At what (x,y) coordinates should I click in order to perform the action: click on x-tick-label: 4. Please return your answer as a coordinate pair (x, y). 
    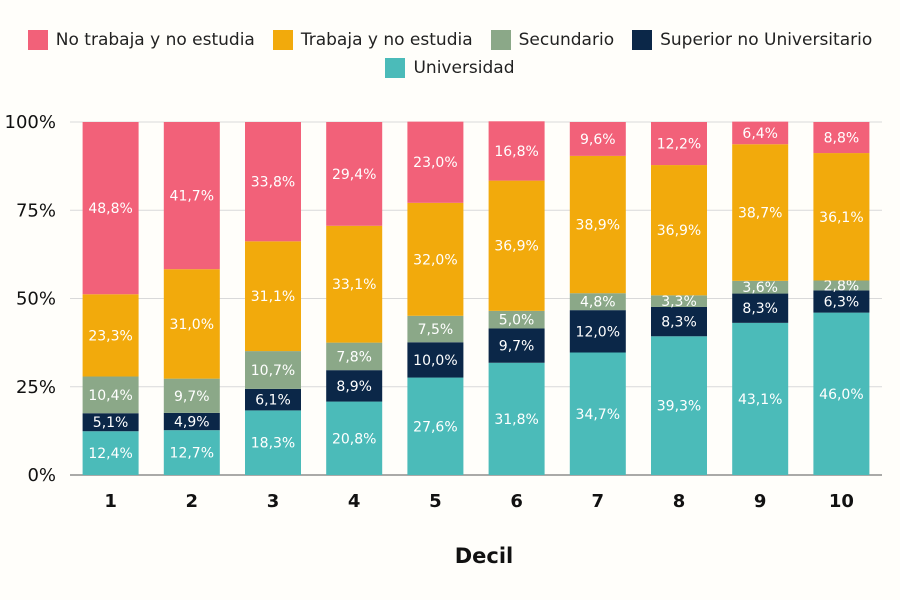
    Looking at the image, I should click on (354, 501).